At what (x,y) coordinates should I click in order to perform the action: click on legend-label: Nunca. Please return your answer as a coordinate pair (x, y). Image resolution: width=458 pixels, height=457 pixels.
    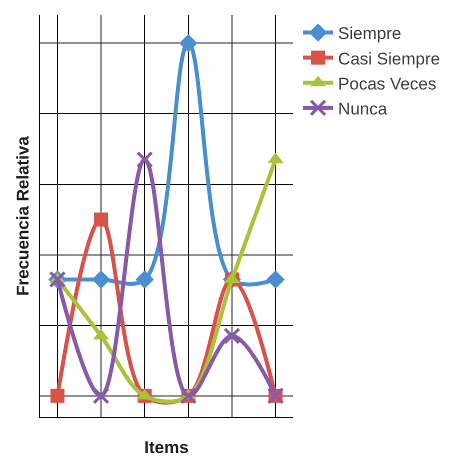
    Looking at the image, I should click on (363, 108).